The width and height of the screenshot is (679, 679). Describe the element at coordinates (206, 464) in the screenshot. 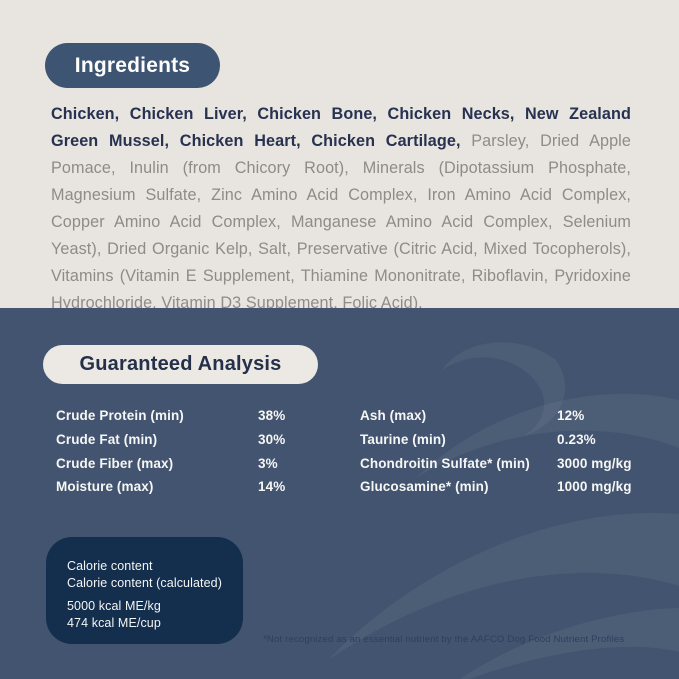

I see `analysis-row: Crude Fiber (max) 3%` at that location.